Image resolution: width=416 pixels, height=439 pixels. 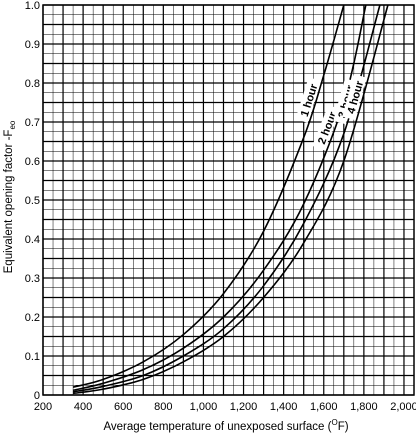 What do you see at coordinates (204, 407) in the screenshot?
I see `x-tick-label: 1,000` at bounding box center [204, 407].